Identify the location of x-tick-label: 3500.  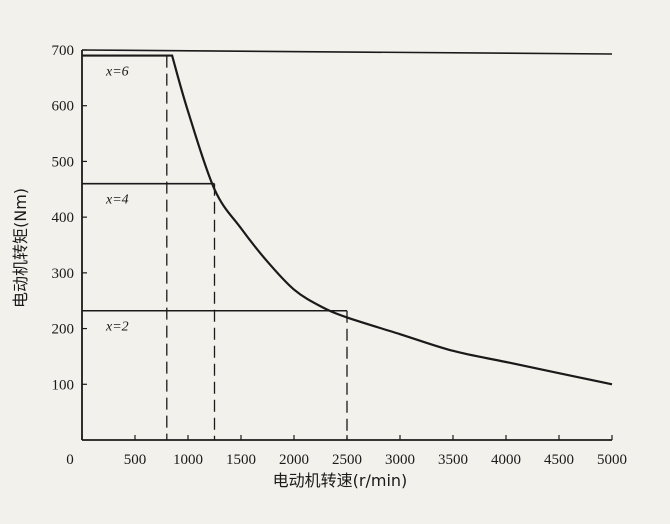
(453, 460).